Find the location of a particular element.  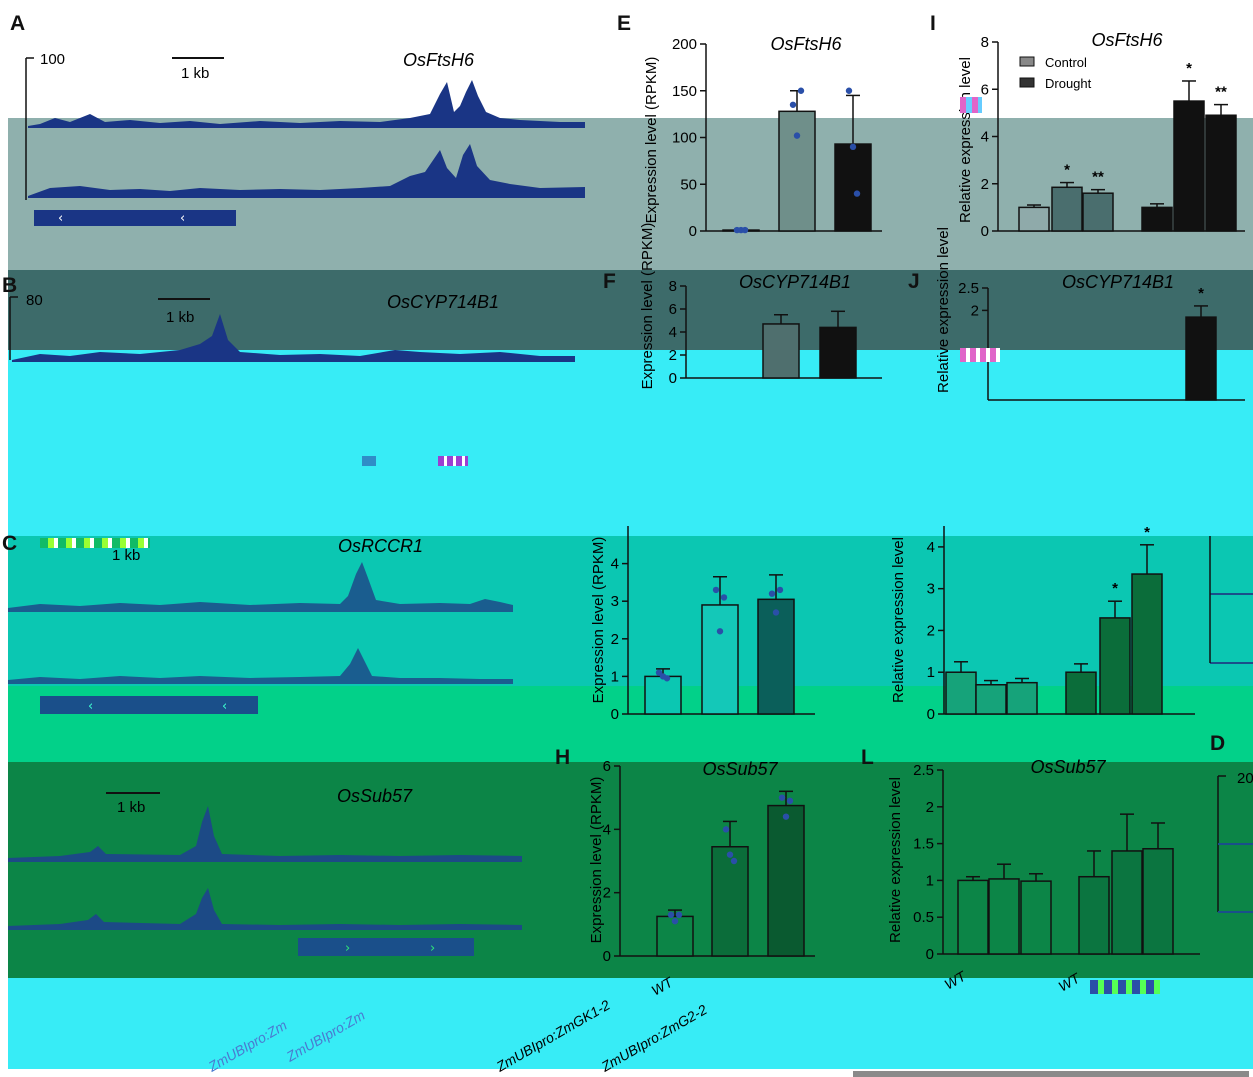

chart-j: 2 2.5 OsCYP714B1 Relative expression level * is located at coordinates (1090, 314).